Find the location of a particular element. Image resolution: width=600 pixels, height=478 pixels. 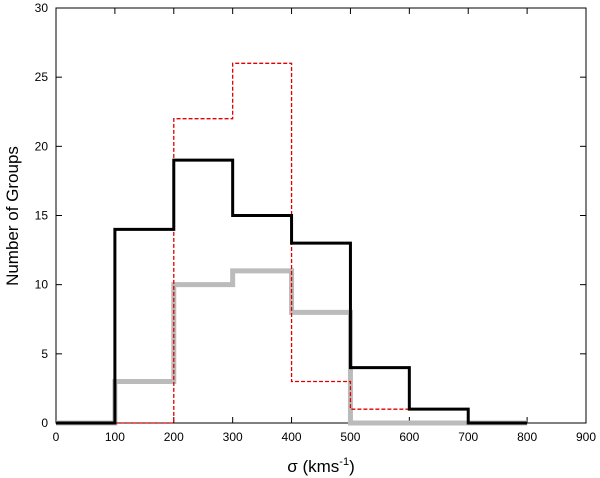

x-tick-label: 800 is located at coordinates (527, 437).